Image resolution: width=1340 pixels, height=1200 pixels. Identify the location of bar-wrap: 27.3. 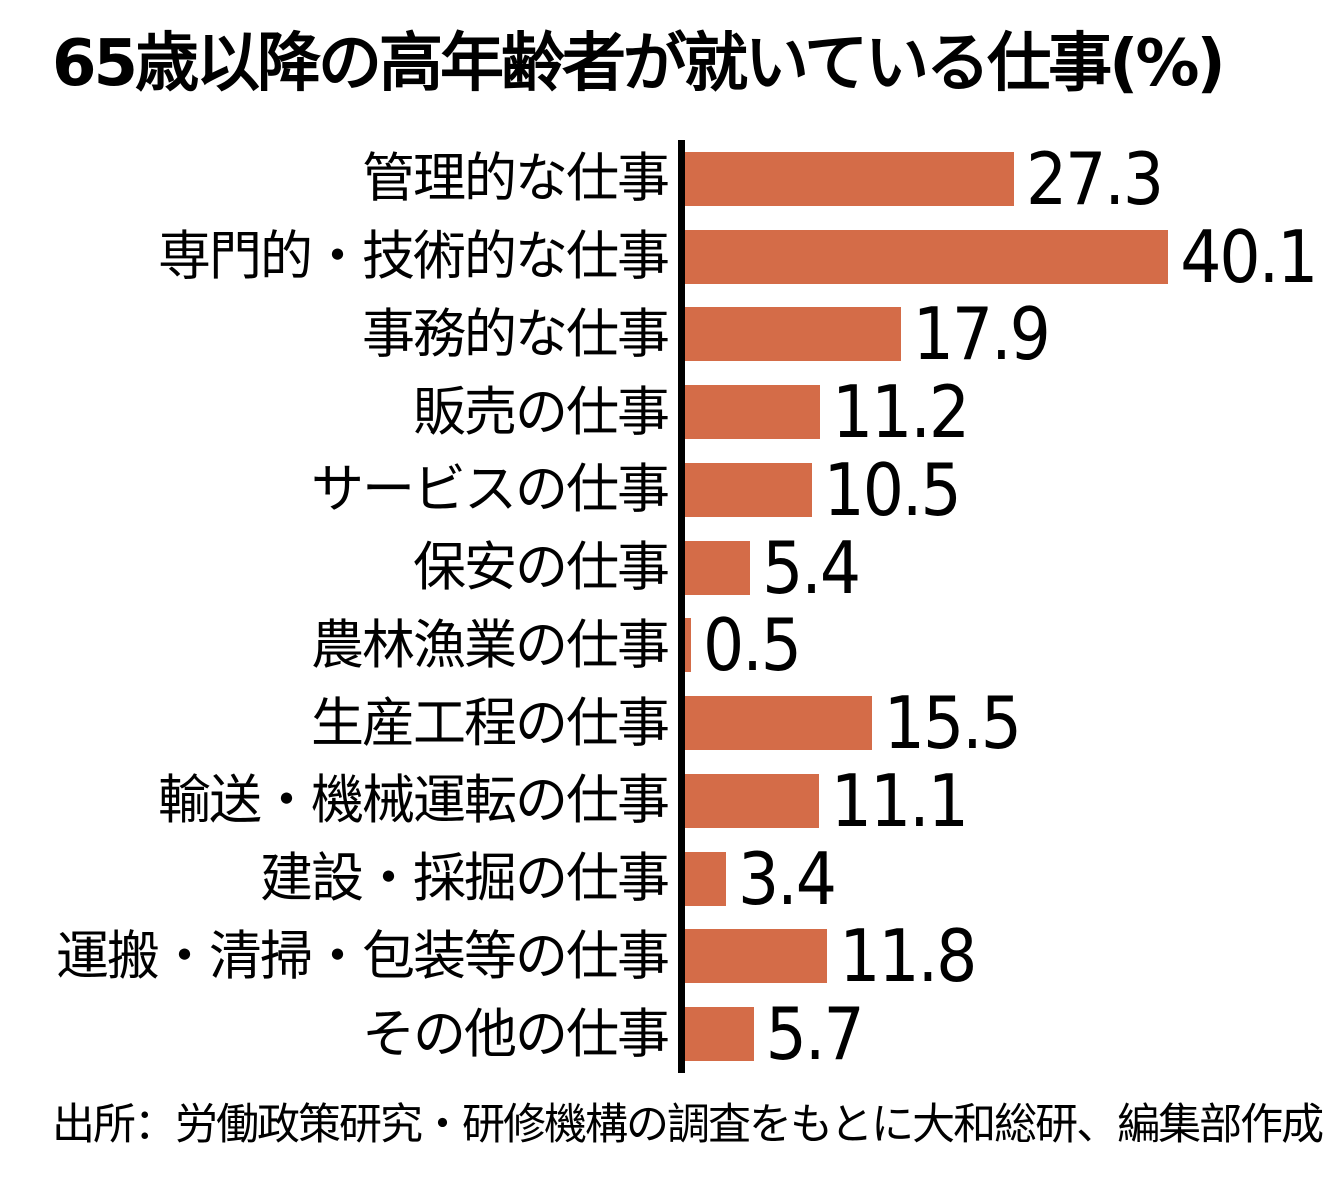
(1012, 179).